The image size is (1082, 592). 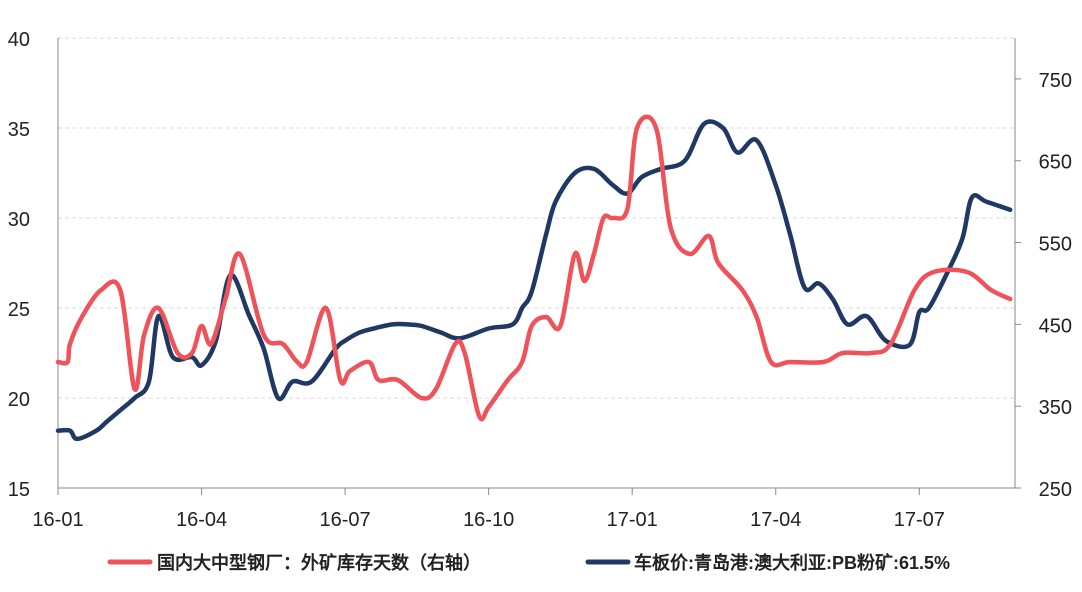 What do you see at coordinates (19, 400) in the screenshot?
I see `left-axis-tick-label: 20` at bounding box center [19, 400].